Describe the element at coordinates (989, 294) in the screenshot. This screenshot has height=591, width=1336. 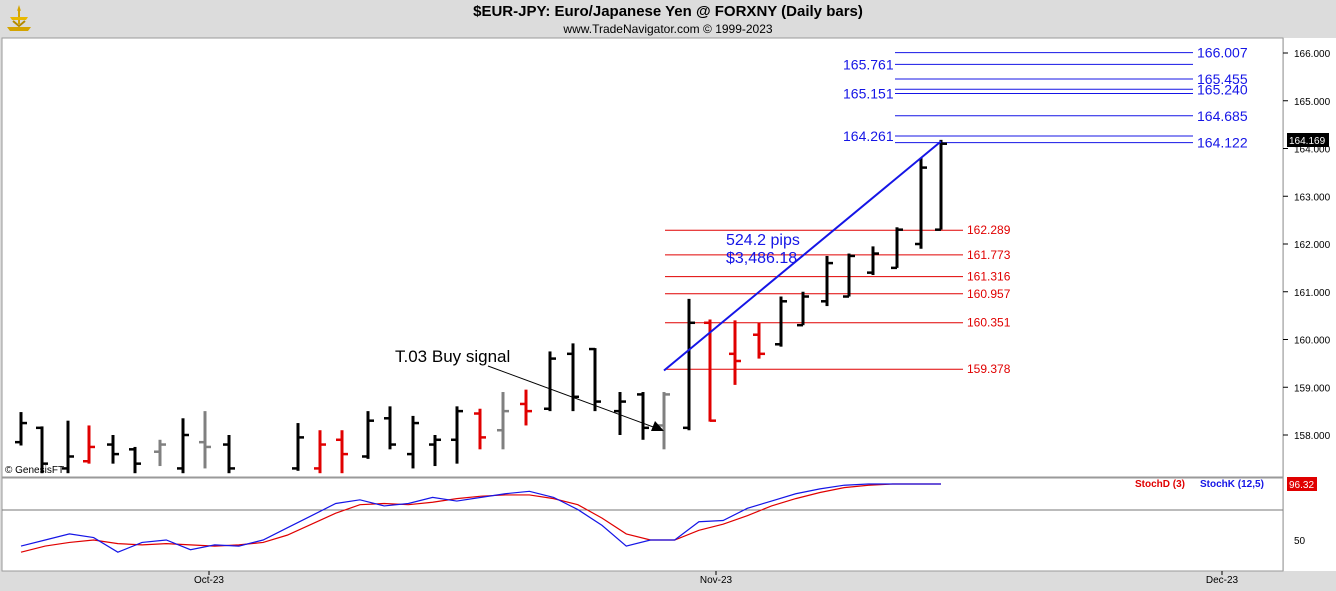
I see `fib-level-label: 160.957` at that location.